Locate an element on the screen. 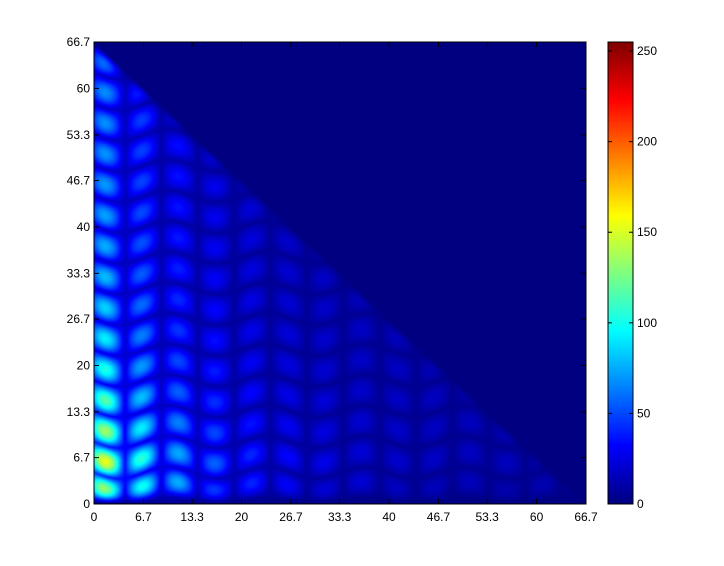 Image resolution: width=724 pixels, height=566 pixels. x-tick-label: 33.3 is located at coordinates (340, 517).